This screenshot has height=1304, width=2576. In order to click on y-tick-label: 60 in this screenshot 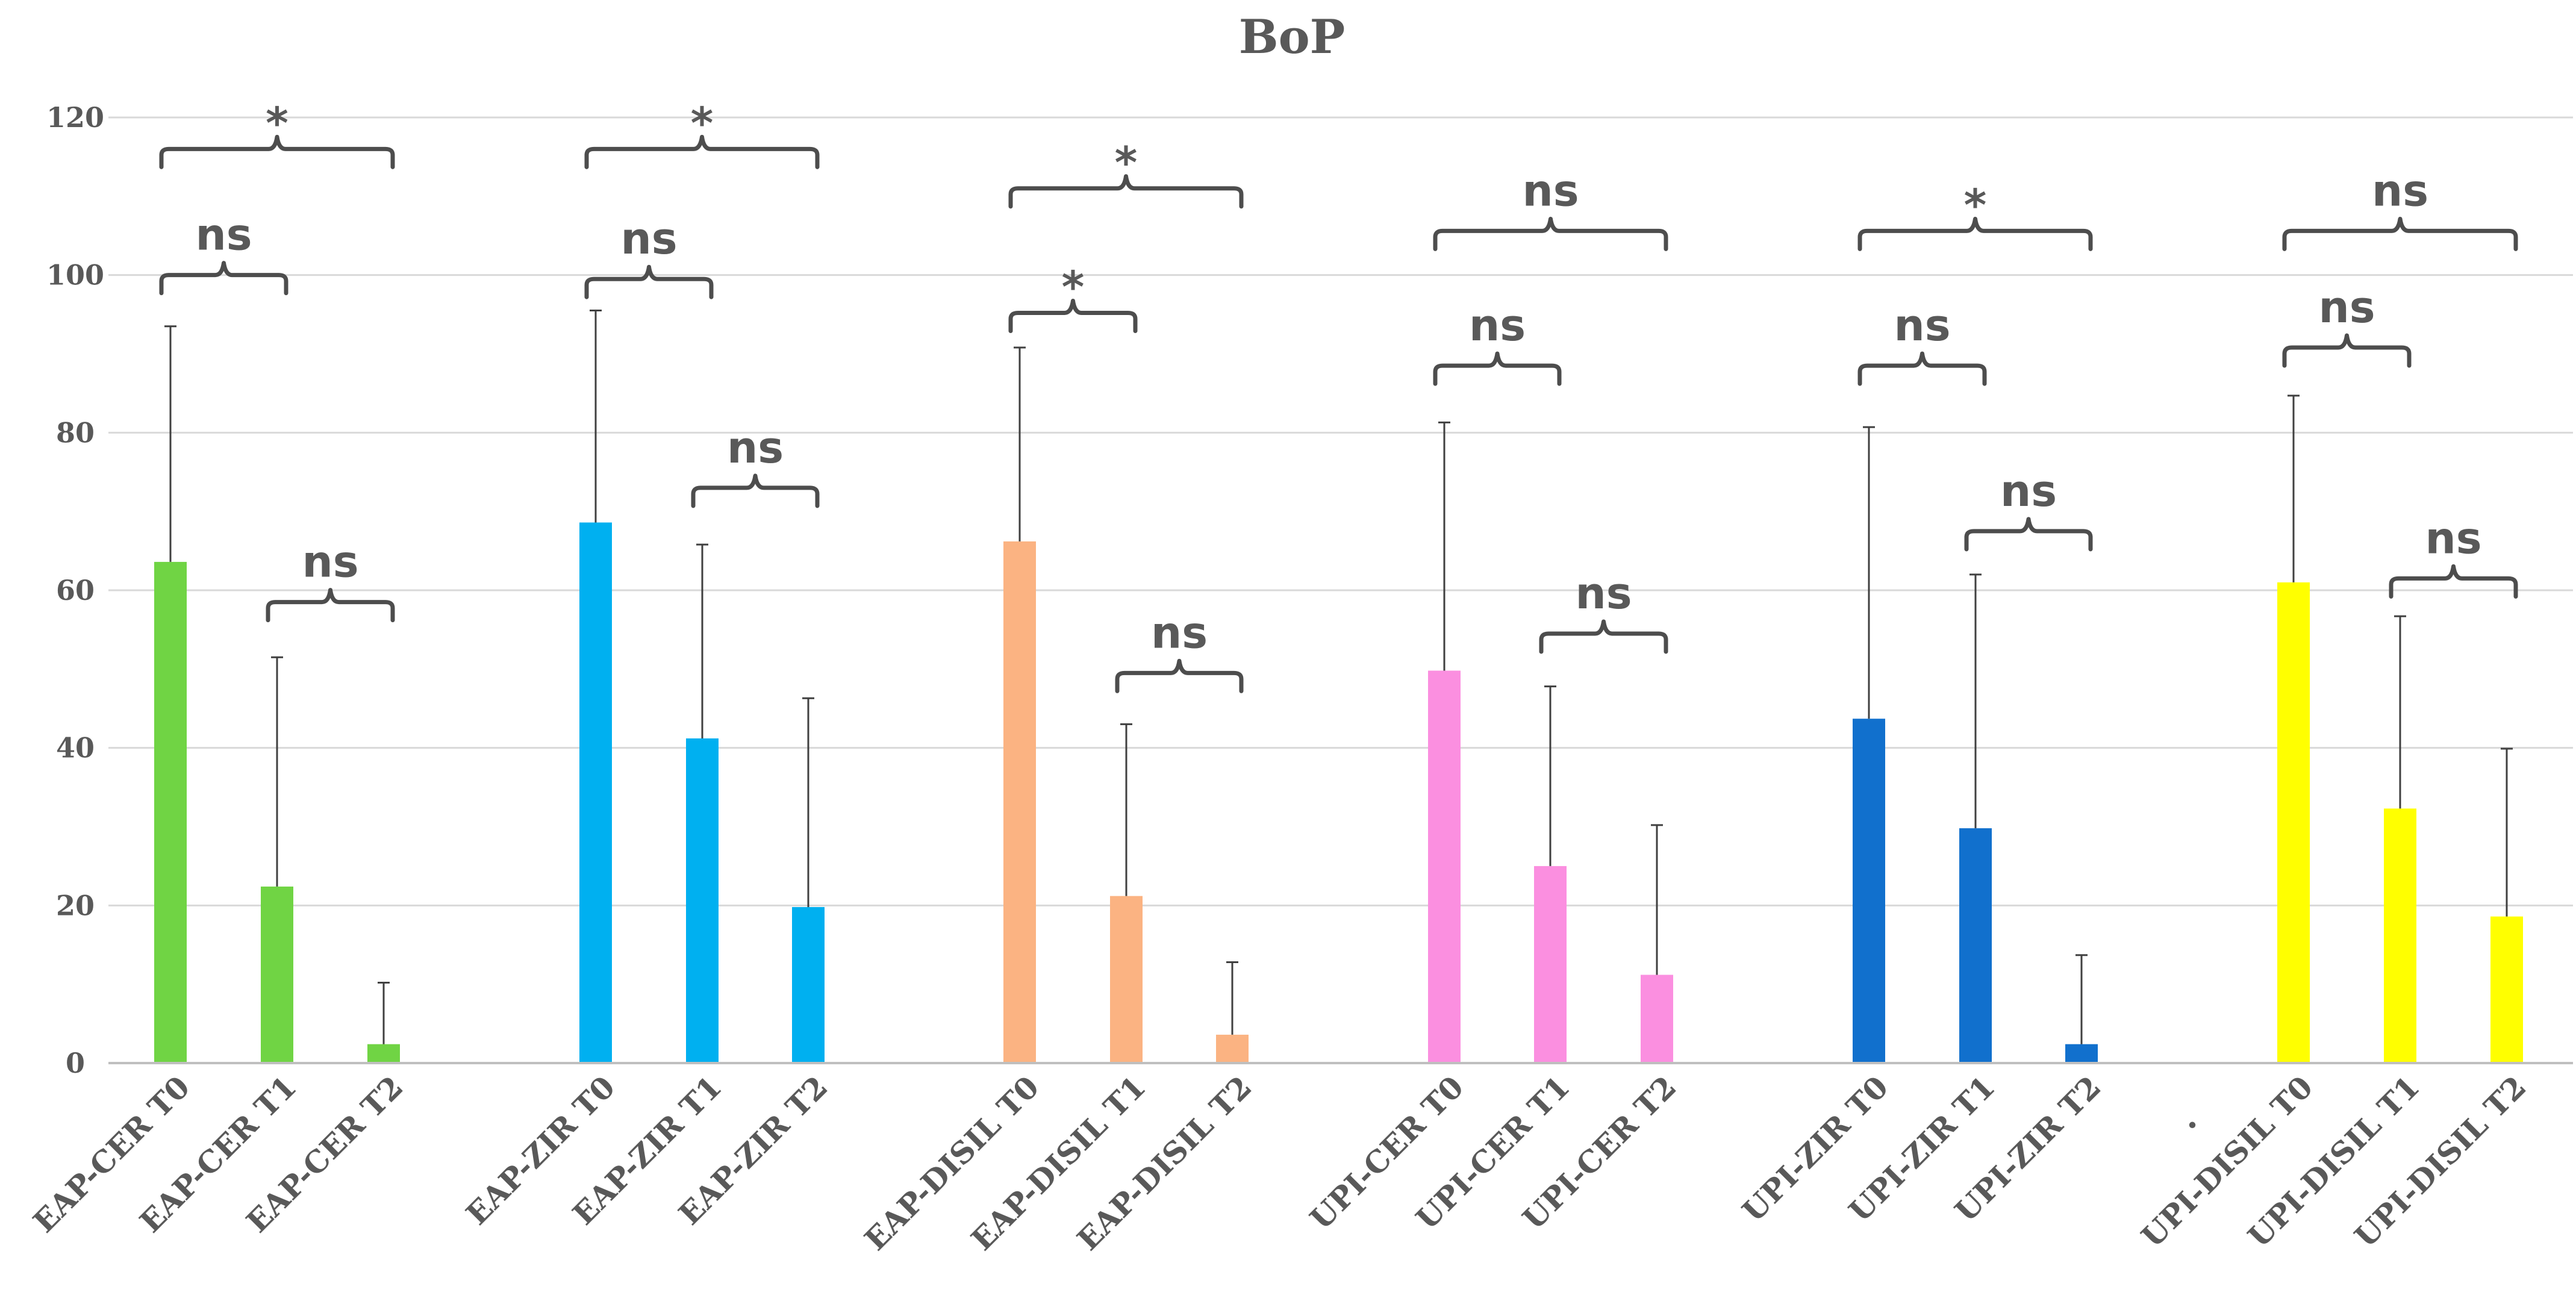, I will do `click(75, 590)`.